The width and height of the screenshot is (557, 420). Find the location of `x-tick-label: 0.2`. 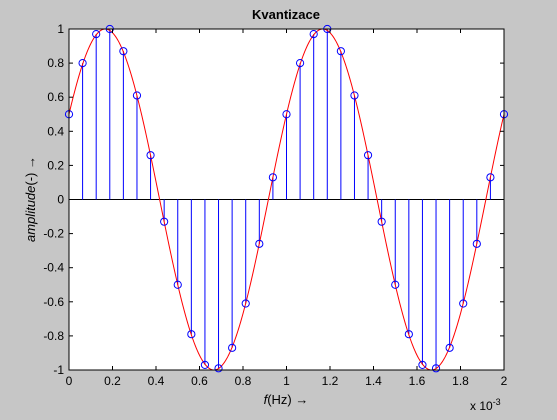

x-tick-label: 0.2 is located at coordinates (112, 381).